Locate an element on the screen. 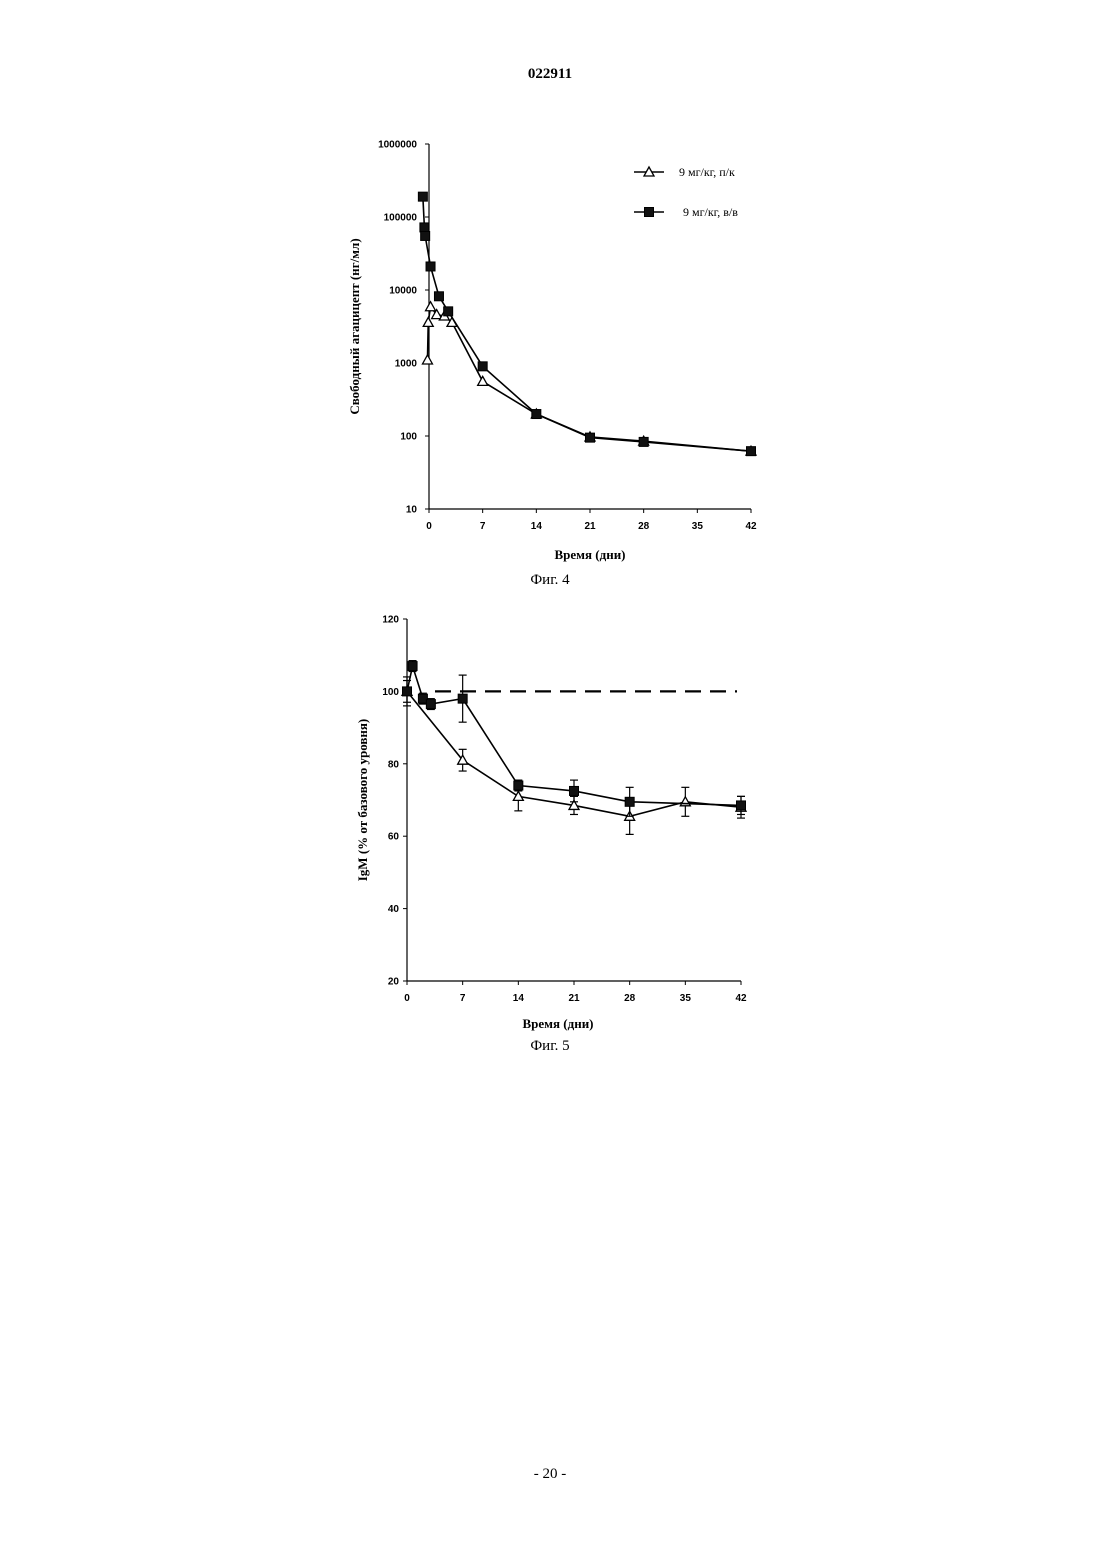 The height and width of the screenshot is (1556, 1100). x-axis-title: Время (дни) is located at coordinates (557, 1023).